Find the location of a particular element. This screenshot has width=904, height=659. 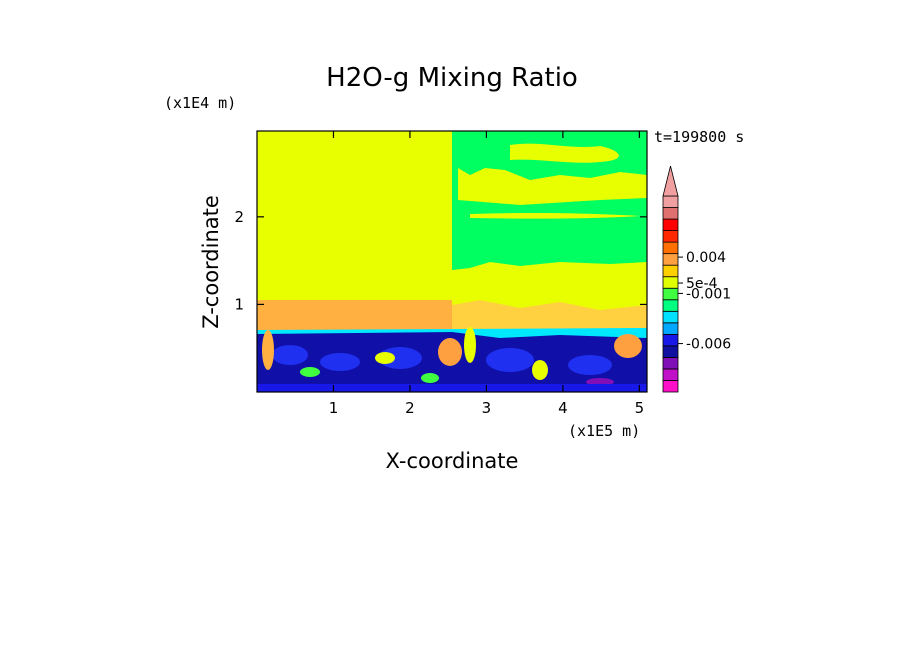

x-tick-label: 2 is located at coordinates (410, 408).